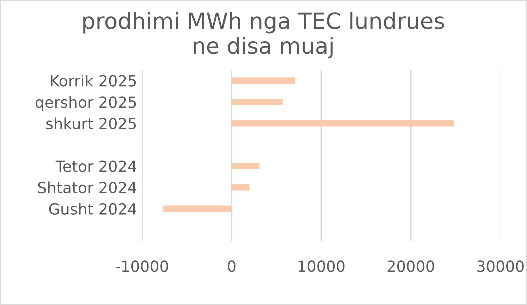  I want to click on chart-title: prodhimi MWh nga TEC lundrues ne disa muaj, so click(264, 35).